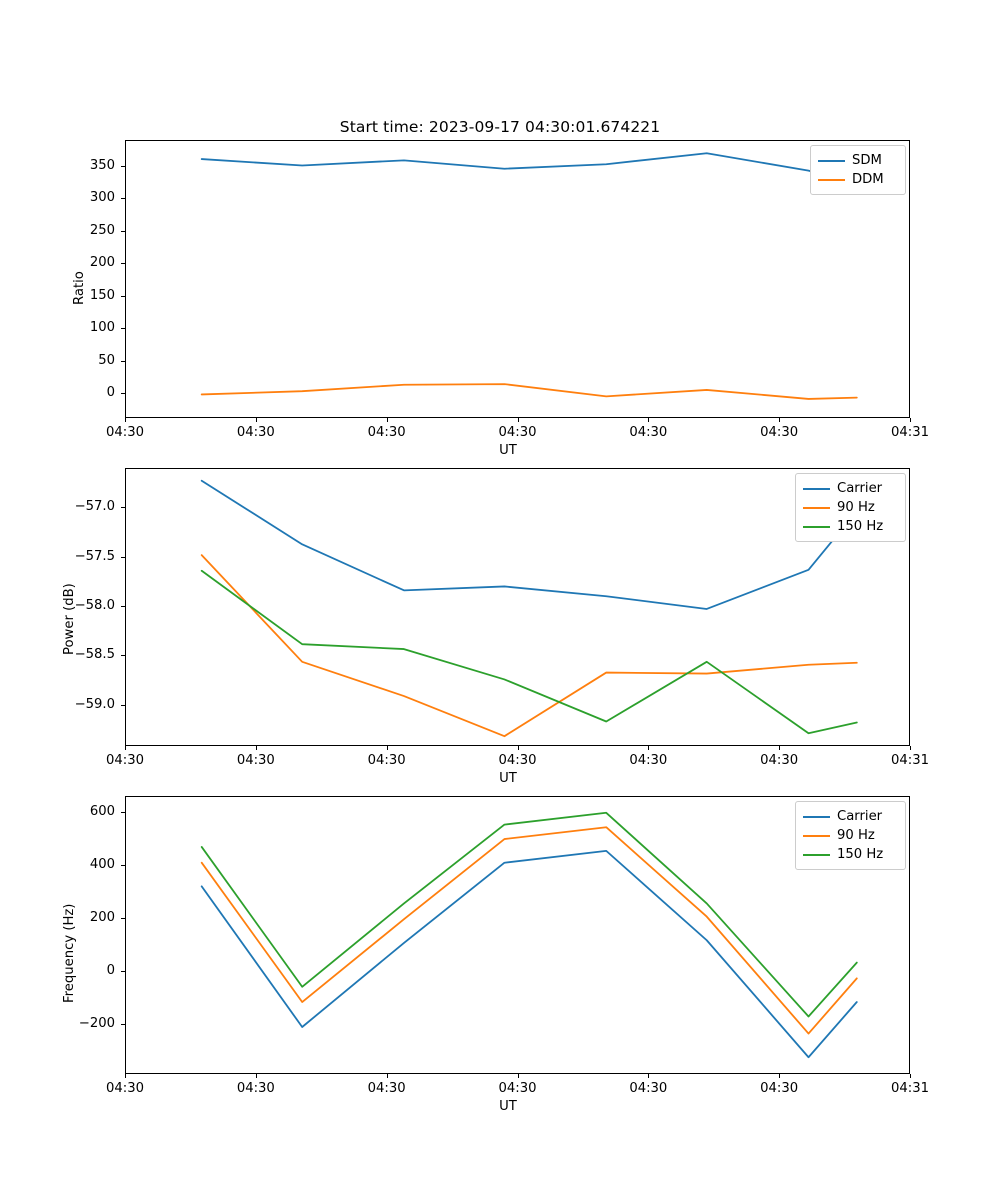 The image size is (1000, 1200). What do you see at coordinates (868, 179) in the screenshot?
I see `legend-label: DDM` at bounding box center [868, 179].